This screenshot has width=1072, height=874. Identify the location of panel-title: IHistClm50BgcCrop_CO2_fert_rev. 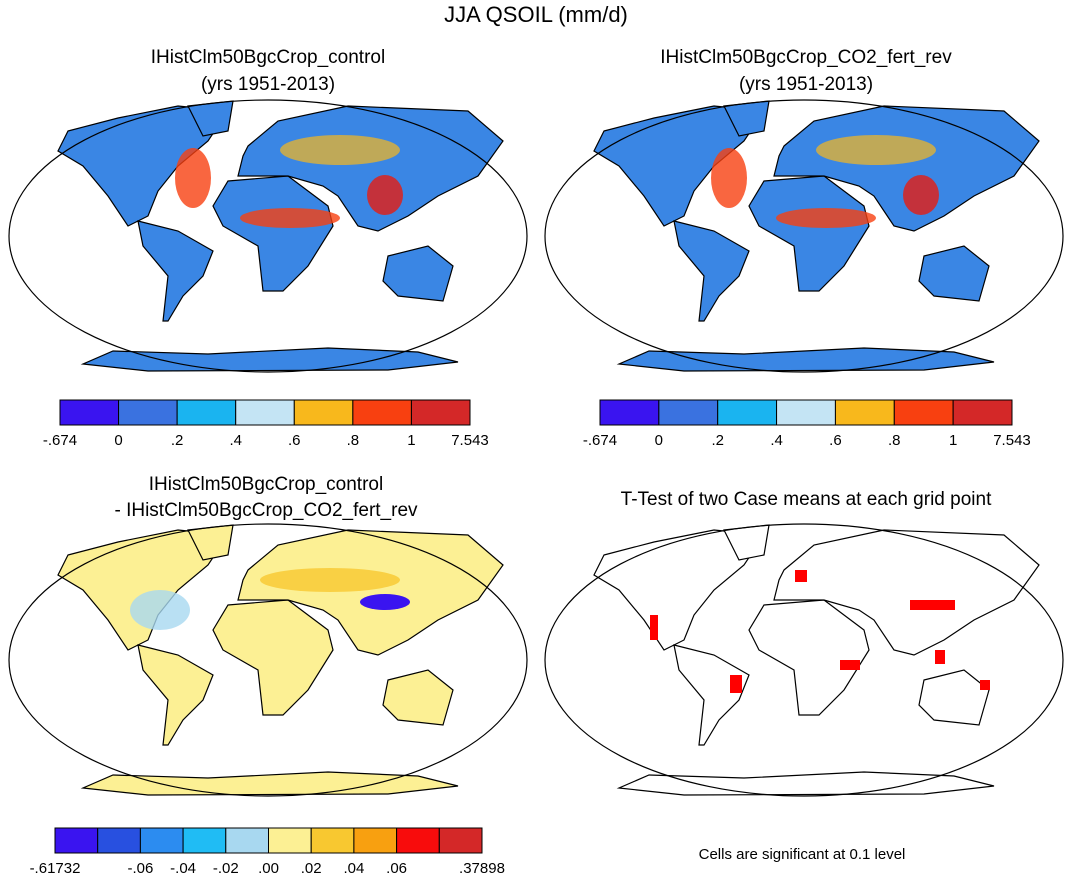
(806, 57).